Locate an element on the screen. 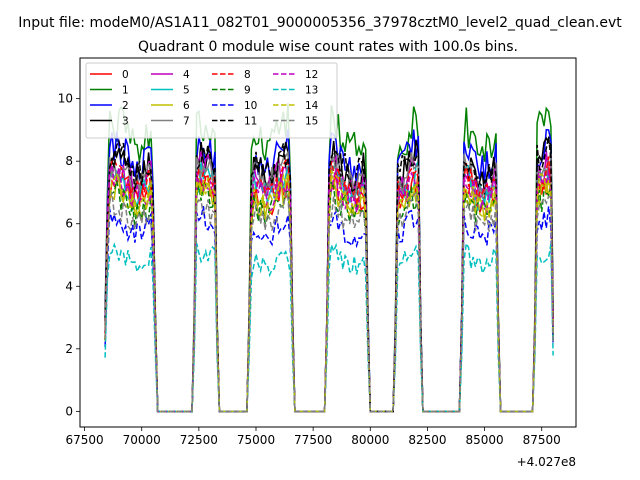  legend-label-14: 14 is located at coordinates (312, 106).